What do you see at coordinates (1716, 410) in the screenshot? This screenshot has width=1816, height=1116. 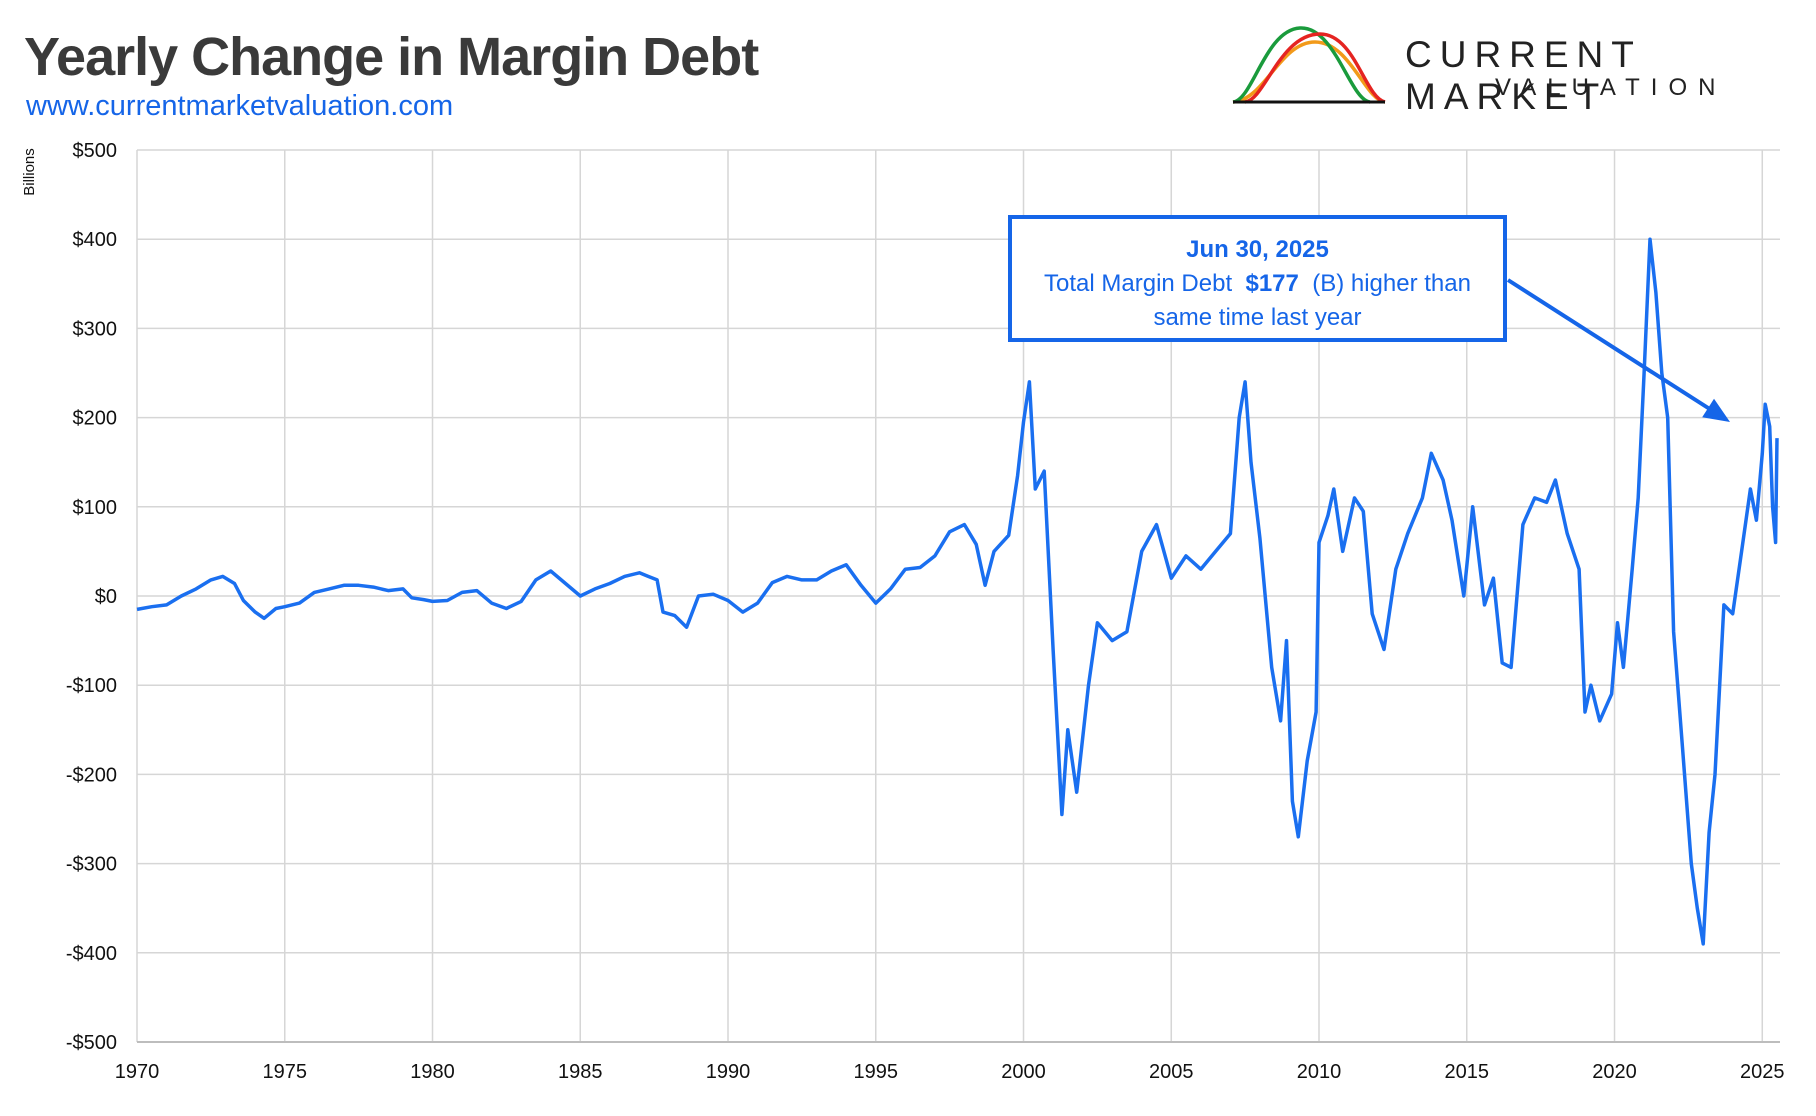 I see `callout-arrow-head` at bounding box center [1716, 410].